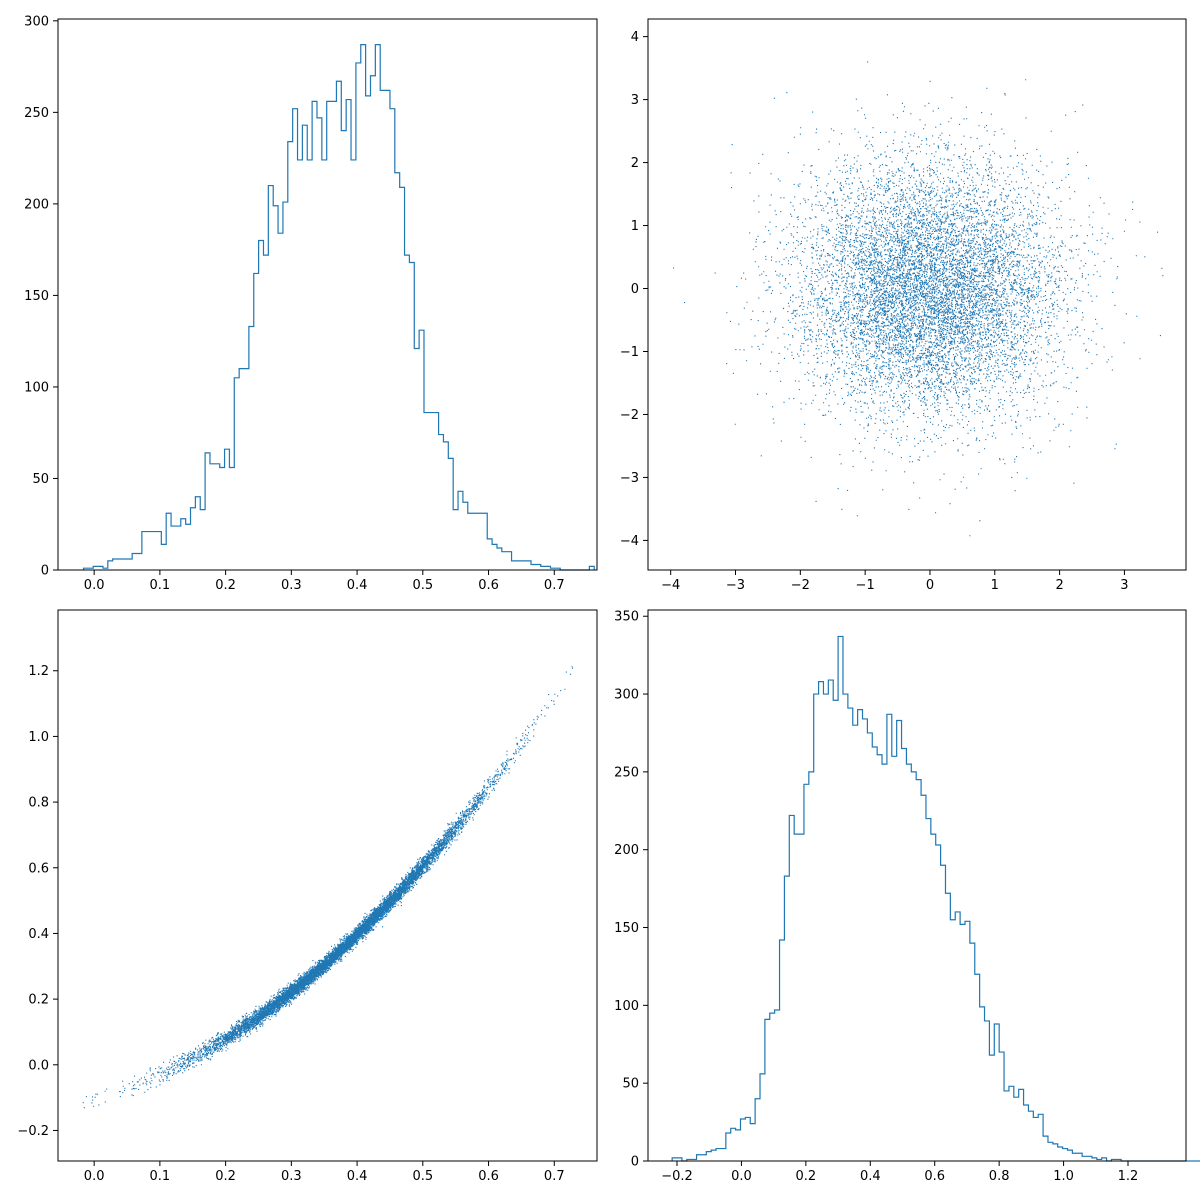 Image resolution: width=1200 pixels, height=1200 pixels. I want to click on y-tick-label: 1.2, so click(38, 671).